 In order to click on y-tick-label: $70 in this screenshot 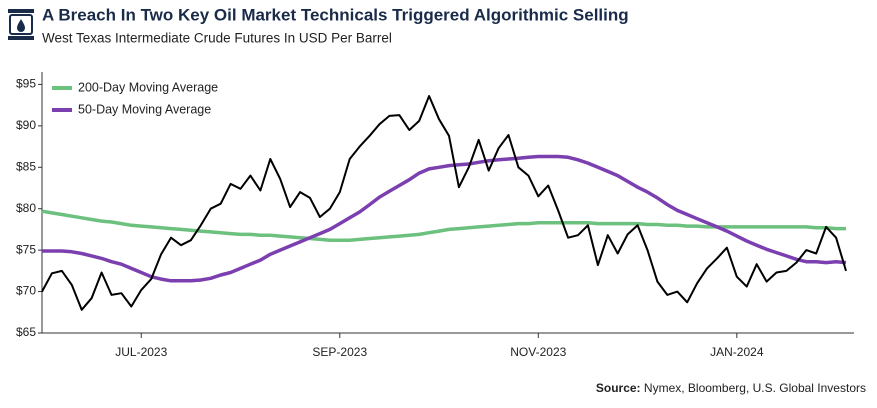, I will do `click(26, 291)`.